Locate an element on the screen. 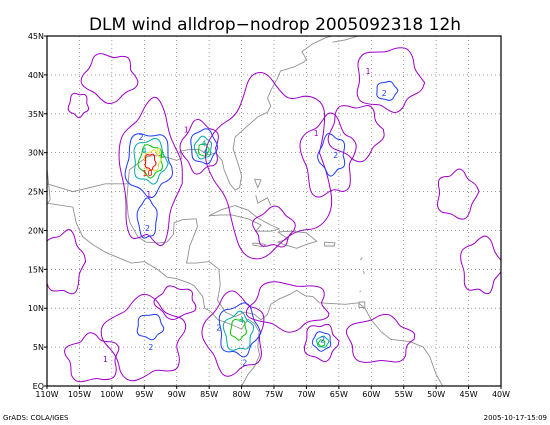 The height and width of the screenshot is (425, 550). contour-label: 10 is located at coordinates (147, 173).